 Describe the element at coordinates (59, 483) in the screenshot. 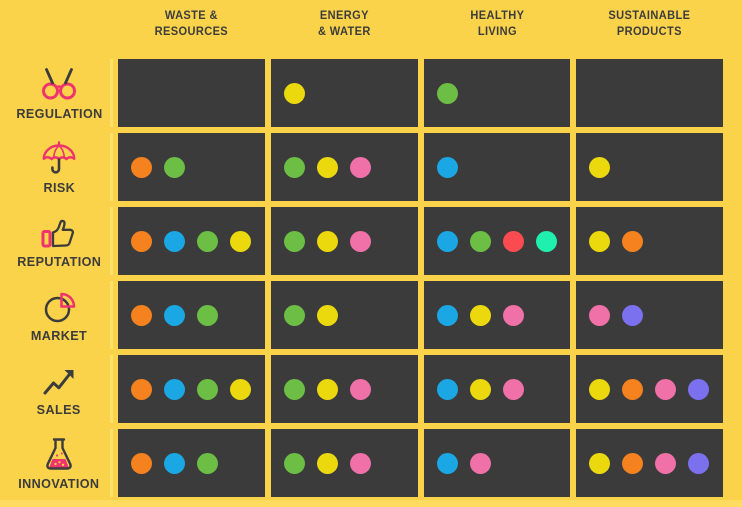

I see `row-label-text: INNOVATION` at that location.